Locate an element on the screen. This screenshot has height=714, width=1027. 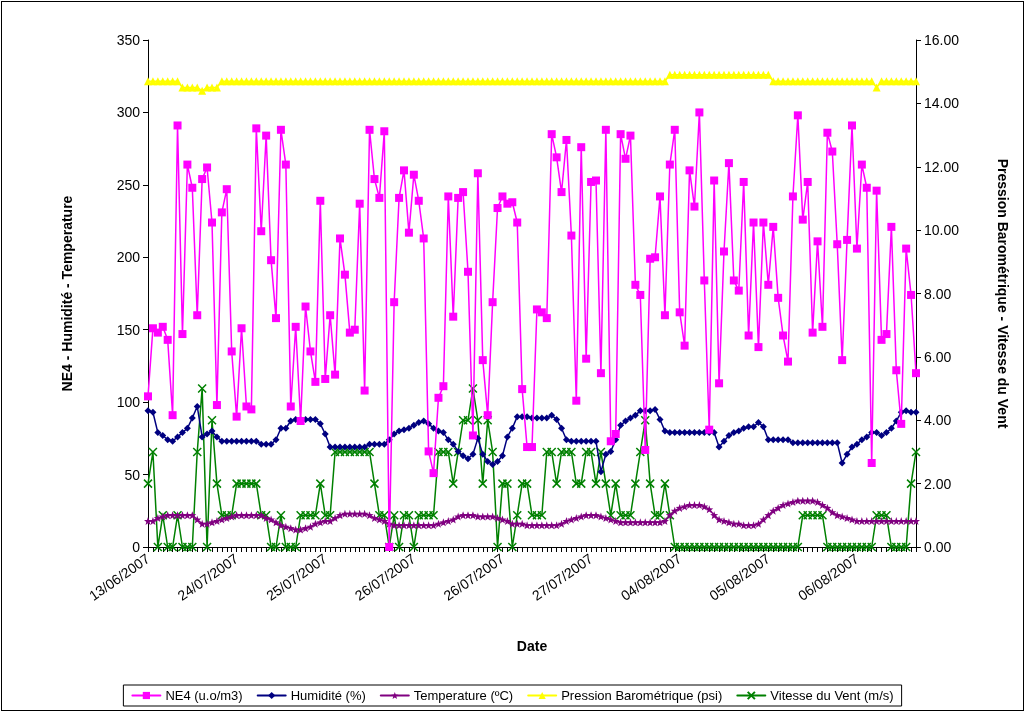
legend-label: Humidité (%) is located at coordinates (328, 695).